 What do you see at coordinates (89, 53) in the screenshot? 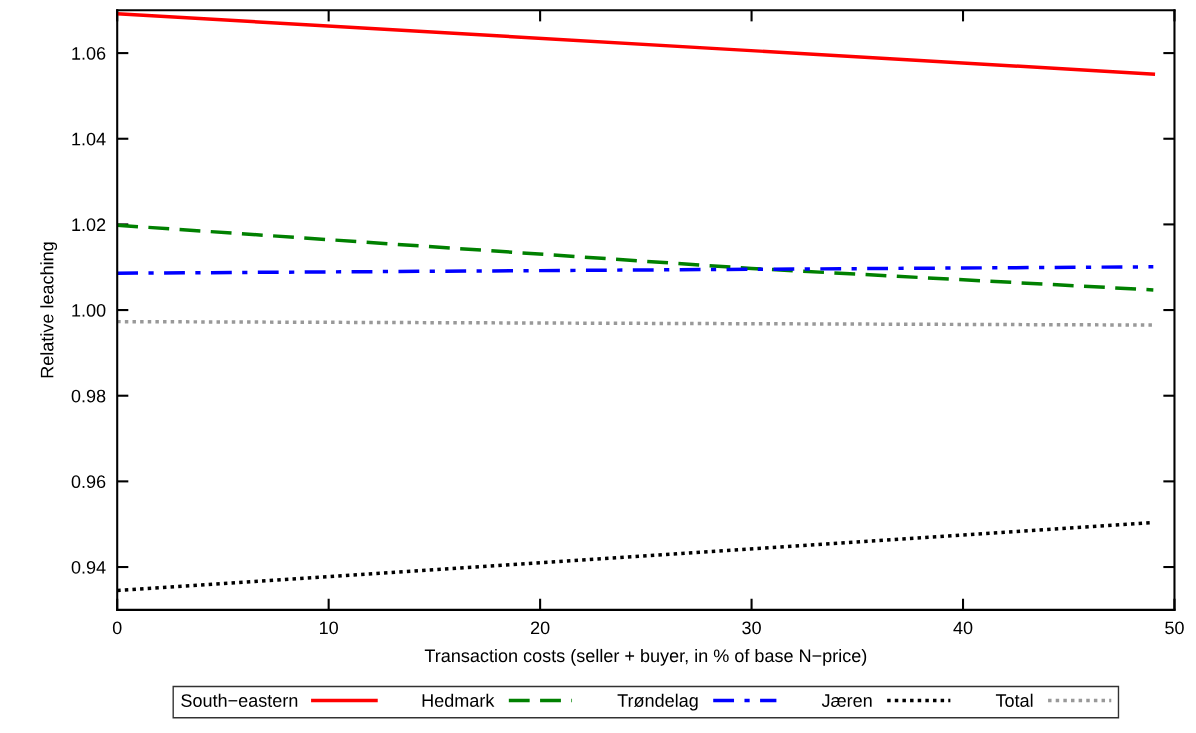
I see `y-tick-label: 1.06` at bounding box center [89, 53].